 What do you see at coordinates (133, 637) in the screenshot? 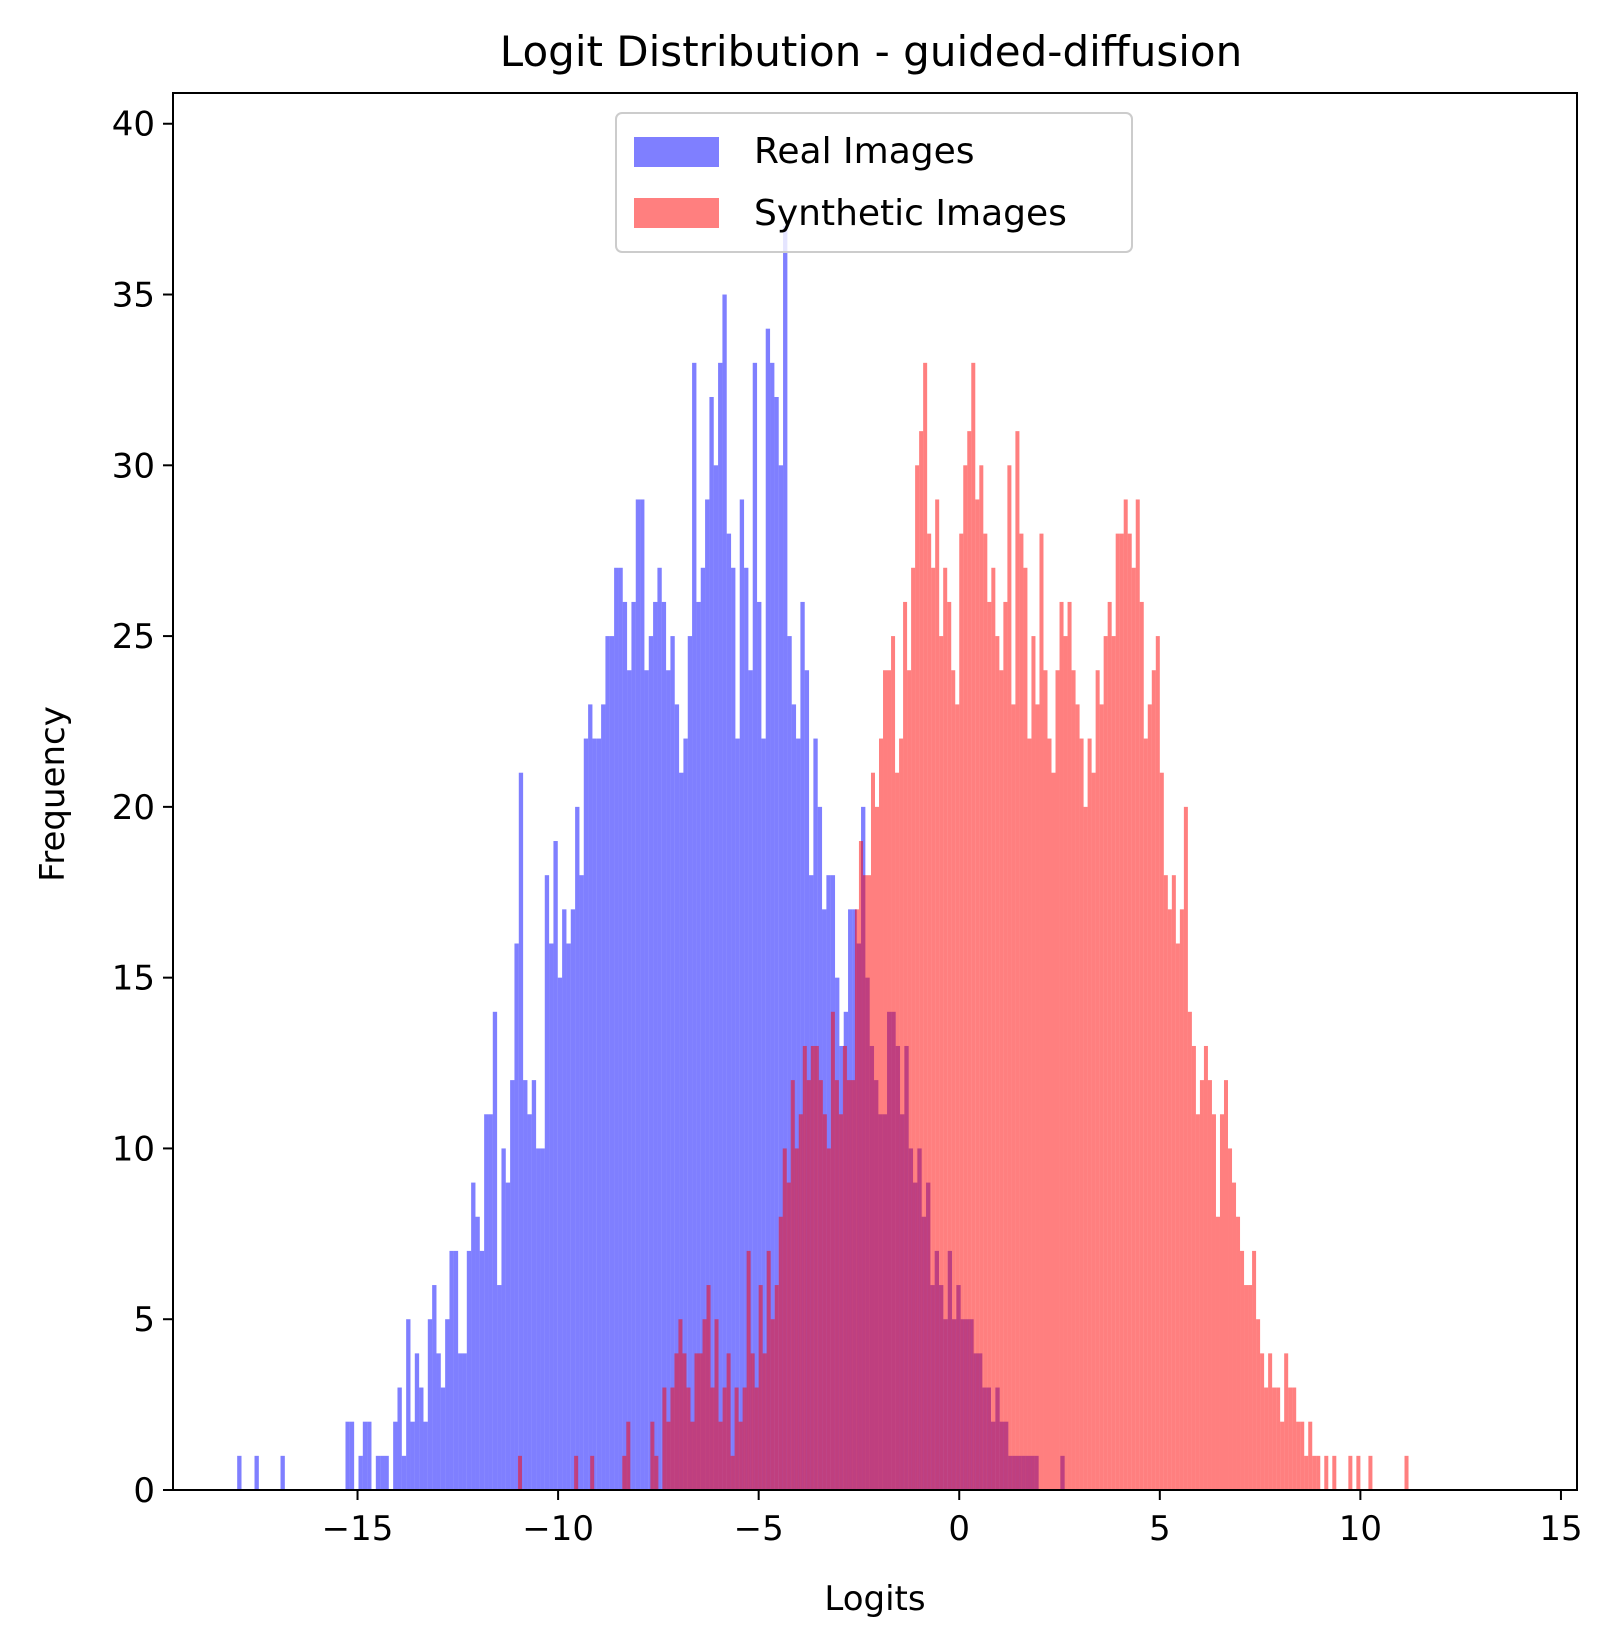
I see `y-tick-label: 25` at bounding box center [133, 637].